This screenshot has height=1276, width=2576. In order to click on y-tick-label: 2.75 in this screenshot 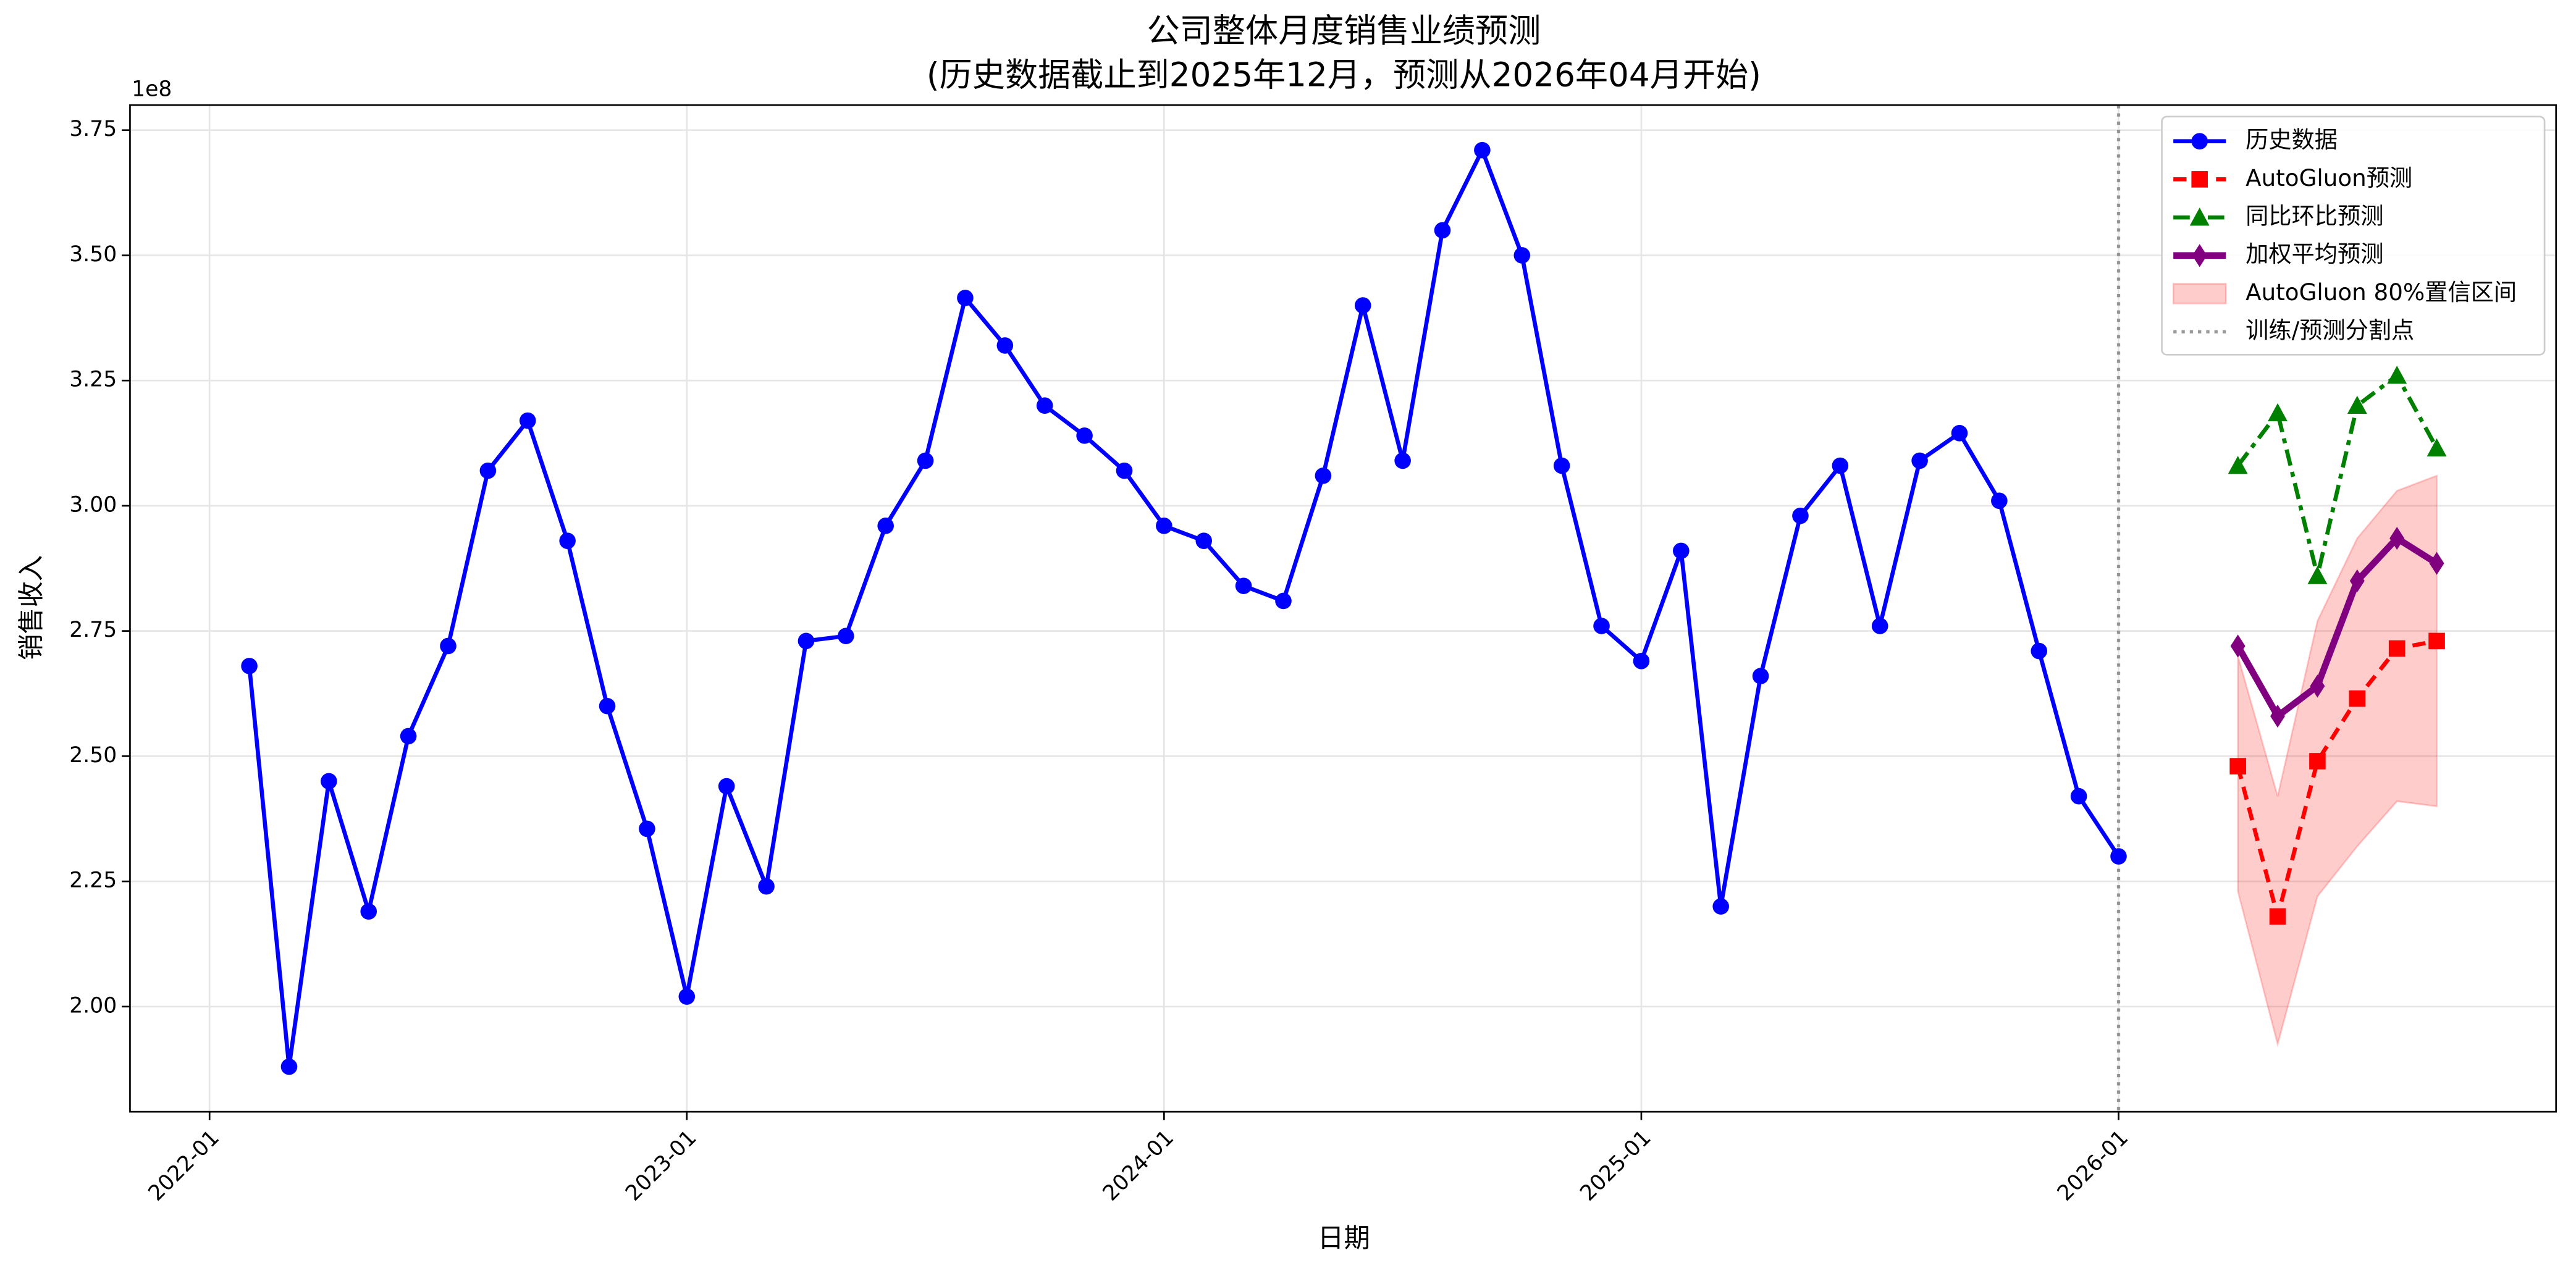, I will do `click(93, 630)`.